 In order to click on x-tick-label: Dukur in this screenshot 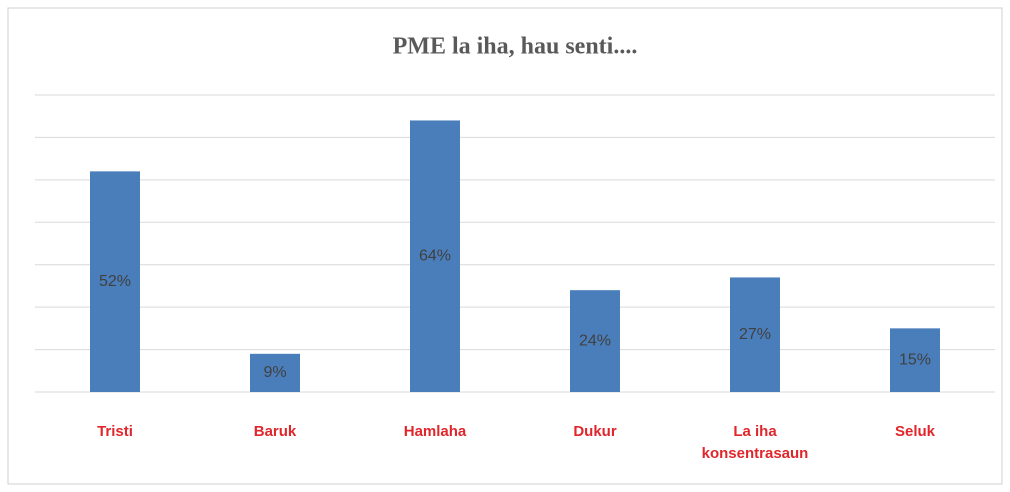, I will do `click(595, 431)`.